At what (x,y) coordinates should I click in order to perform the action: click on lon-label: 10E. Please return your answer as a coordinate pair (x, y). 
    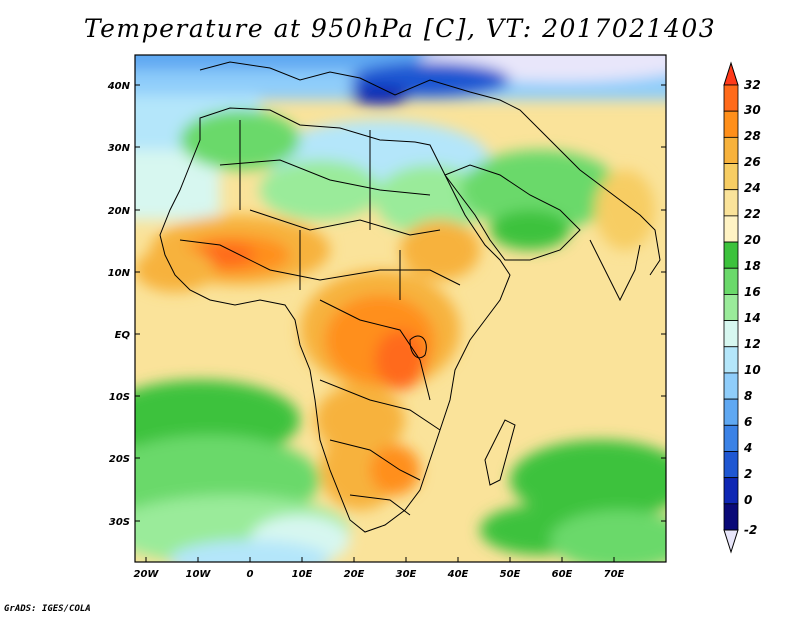
    Looking at the image, I should click on (302, 574).